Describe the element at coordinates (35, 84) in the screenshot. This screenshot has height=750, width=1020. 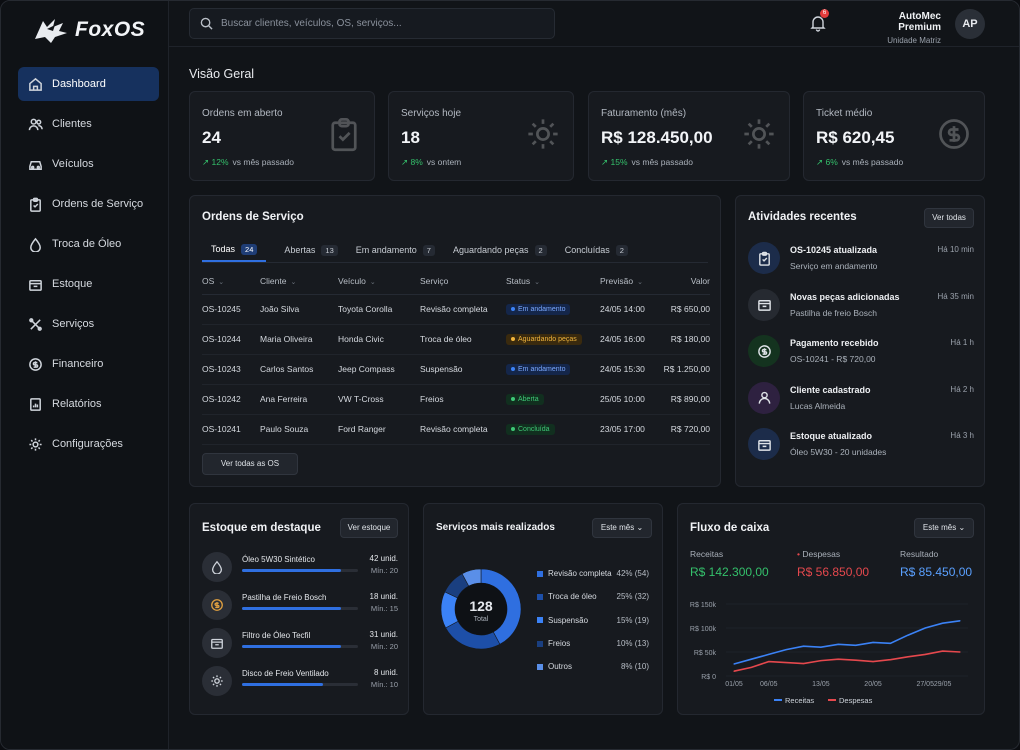
I see `home-icon` at that location.